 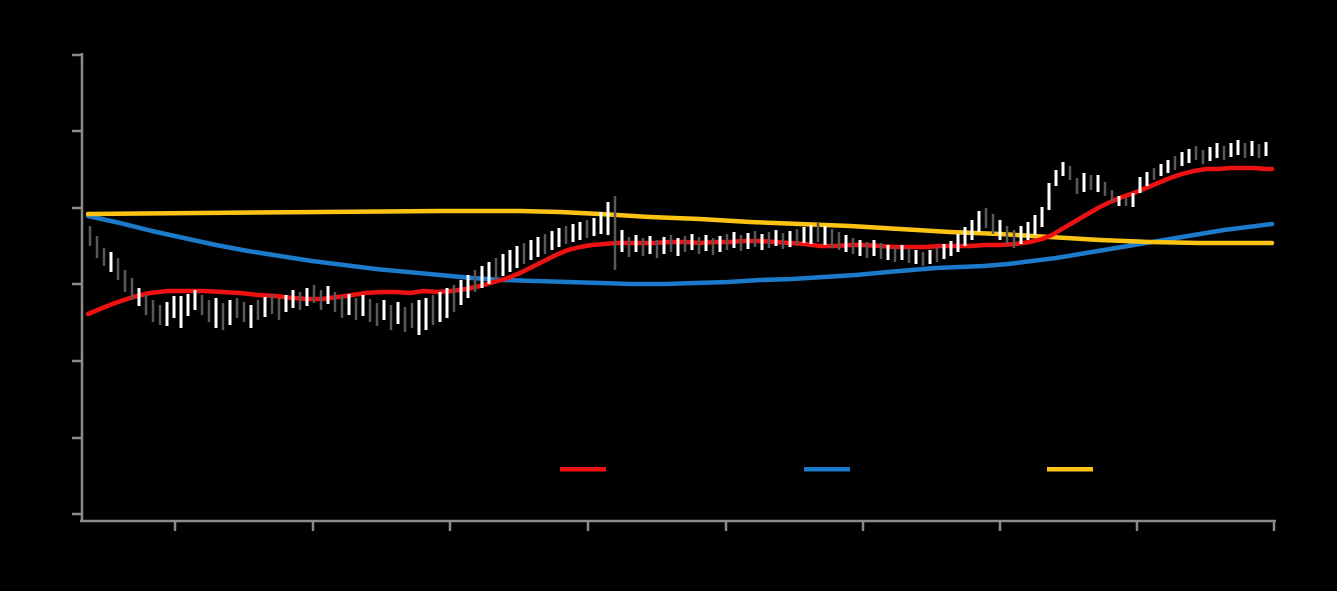 I want to click on mid-ma-legend-swatch, so click(x=827, y=469).